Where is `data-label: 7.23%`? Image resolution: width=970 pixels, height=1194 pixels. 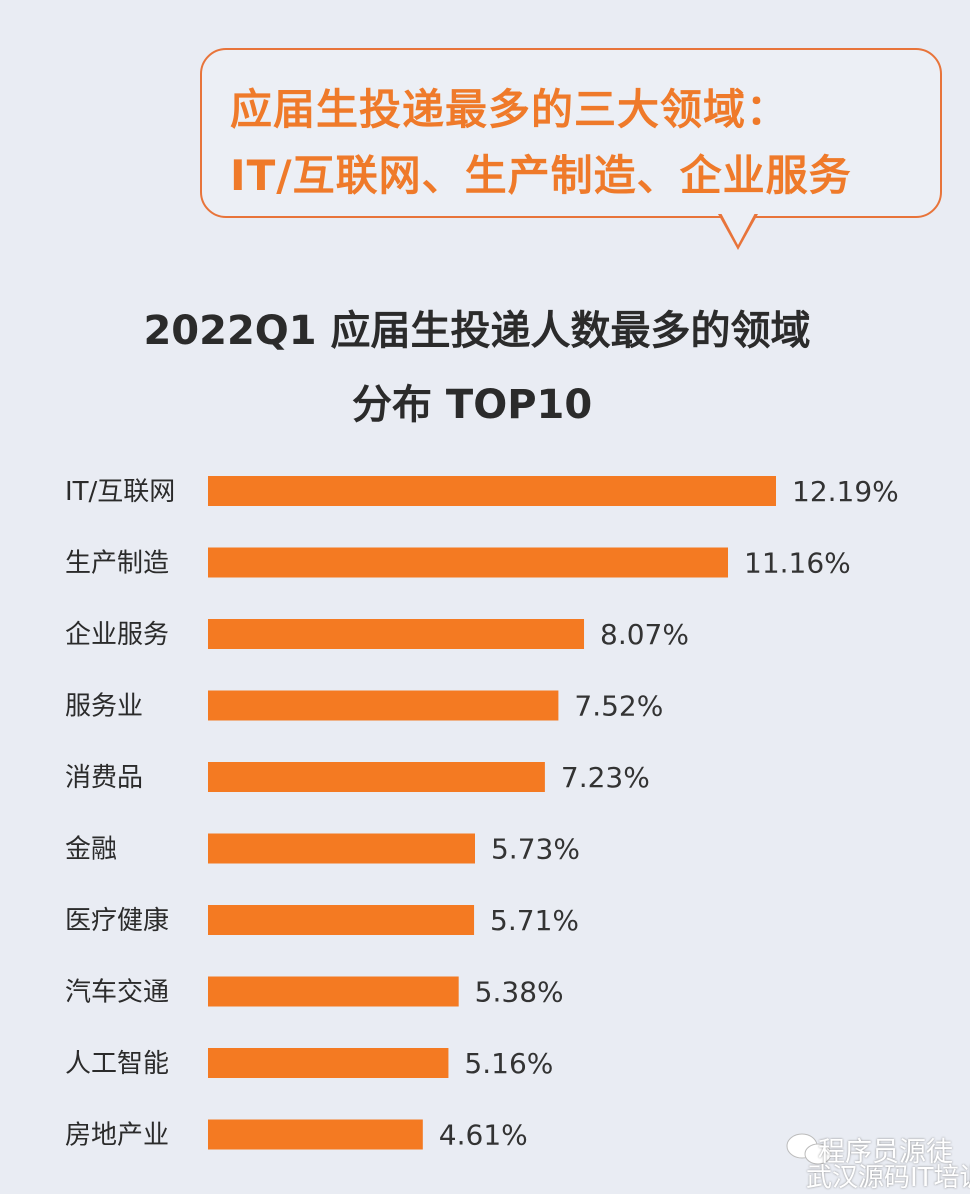 data-label: 7.23% is located at coordinates (605, 777).